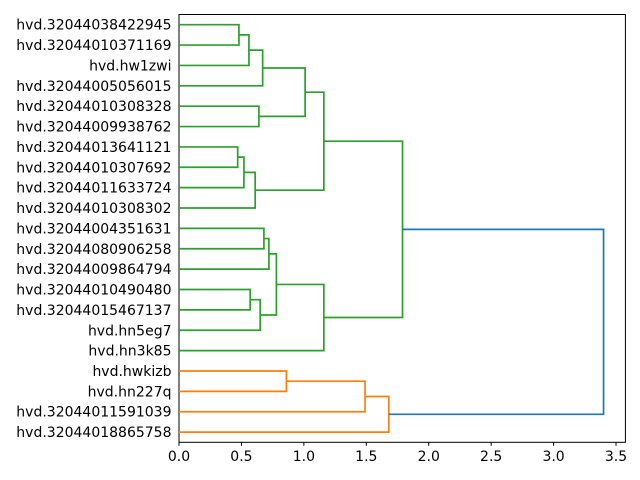  What do you see at coordinates (93, 229) in the screenshot?
I see `leaf-label: hvd.32044004351631` at bounding box center [93, 229].